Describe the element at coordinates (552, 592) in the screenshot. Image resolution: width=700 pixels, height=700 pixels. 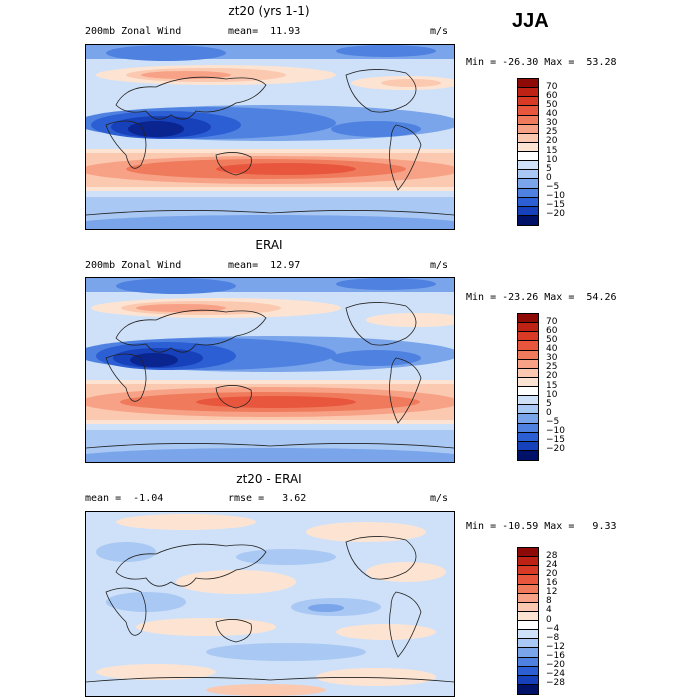
I see `colorbar-label: 12` at that location.